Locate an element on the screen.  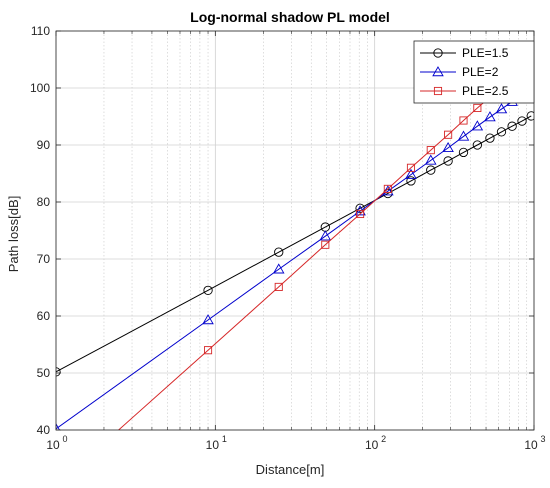
legend-item: PLE=1.5 is located at coordinates (464, 53).